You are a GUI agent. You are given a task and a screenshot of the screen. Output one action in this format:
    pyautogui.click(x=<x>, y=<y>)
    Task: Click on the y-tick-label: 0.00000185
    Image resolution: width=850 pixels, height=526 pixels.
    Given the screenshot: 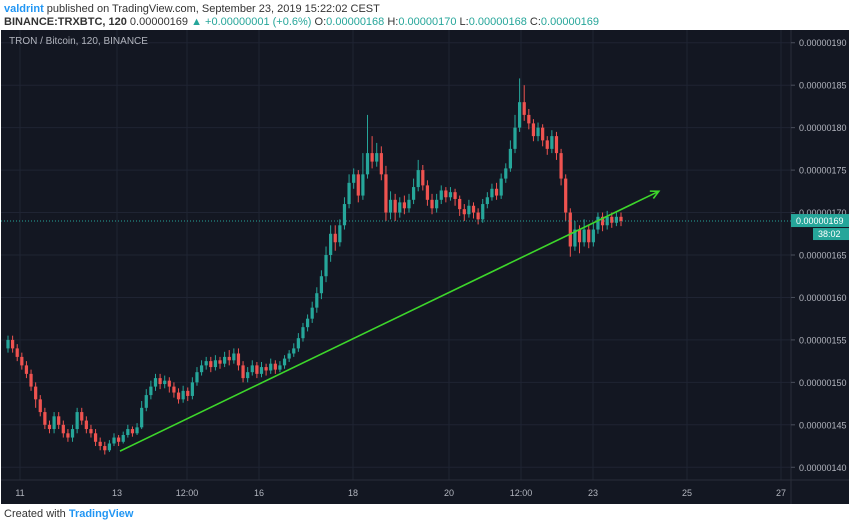 What is the action you would take?
    pyautogui.click(x=823, y=86)
    